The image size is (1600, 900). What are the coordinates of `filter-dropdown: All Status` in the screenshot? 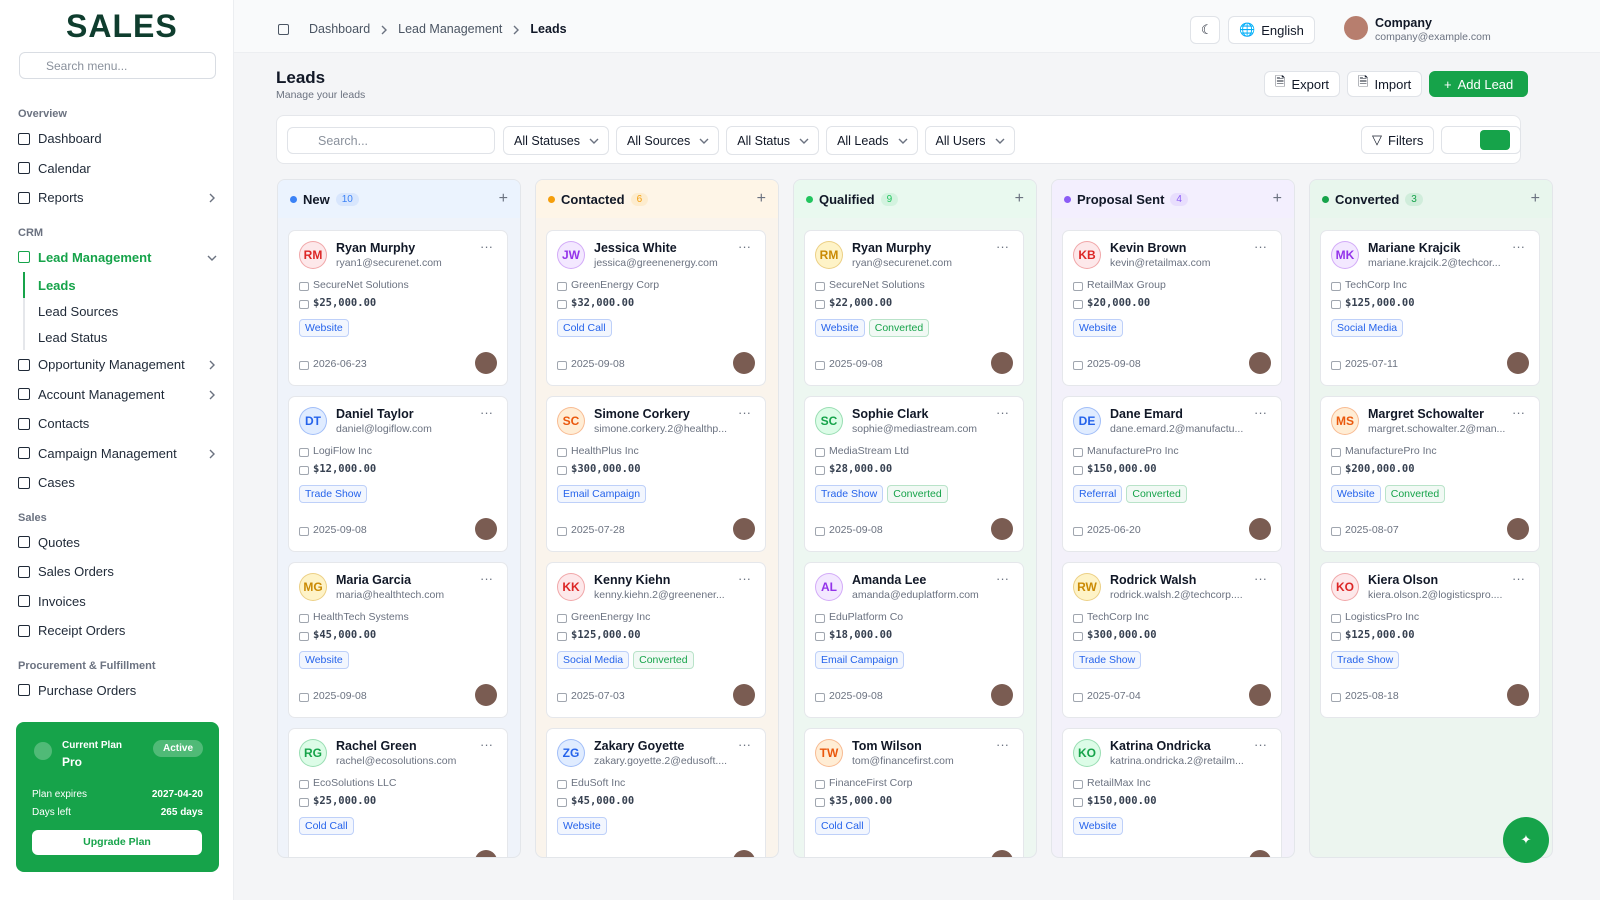 It's located at (773, 140).